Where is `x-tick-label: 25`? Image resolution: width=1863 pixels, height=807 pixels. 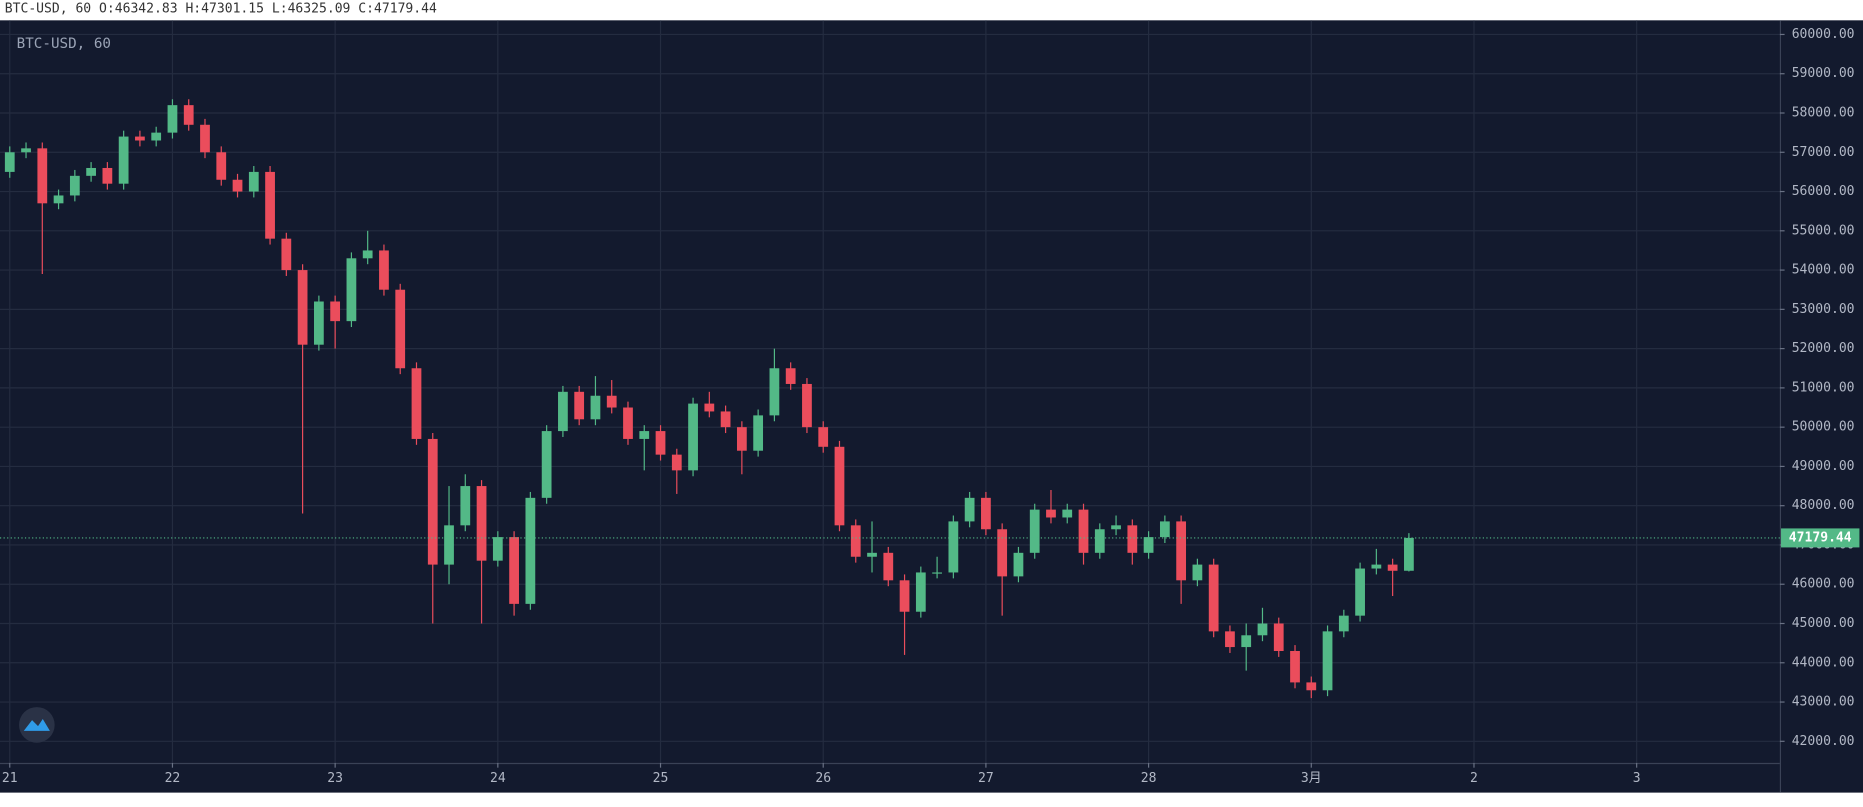 x-tick-label: 25 is located at coordinates (661, 778).